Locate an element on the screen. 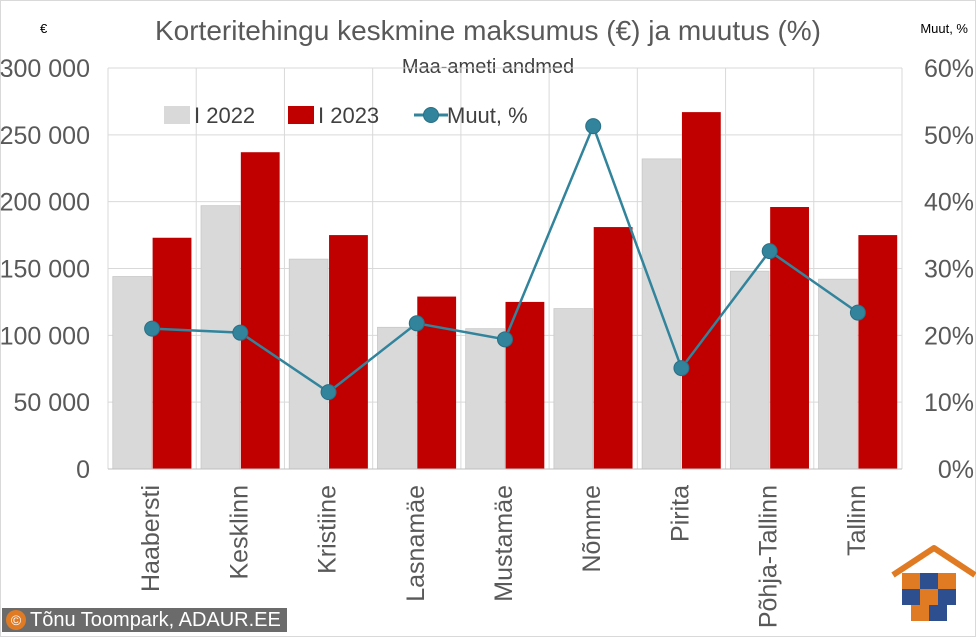  chart-subtitle: Maa-ameti andmed is located at coordinates (488, 67).